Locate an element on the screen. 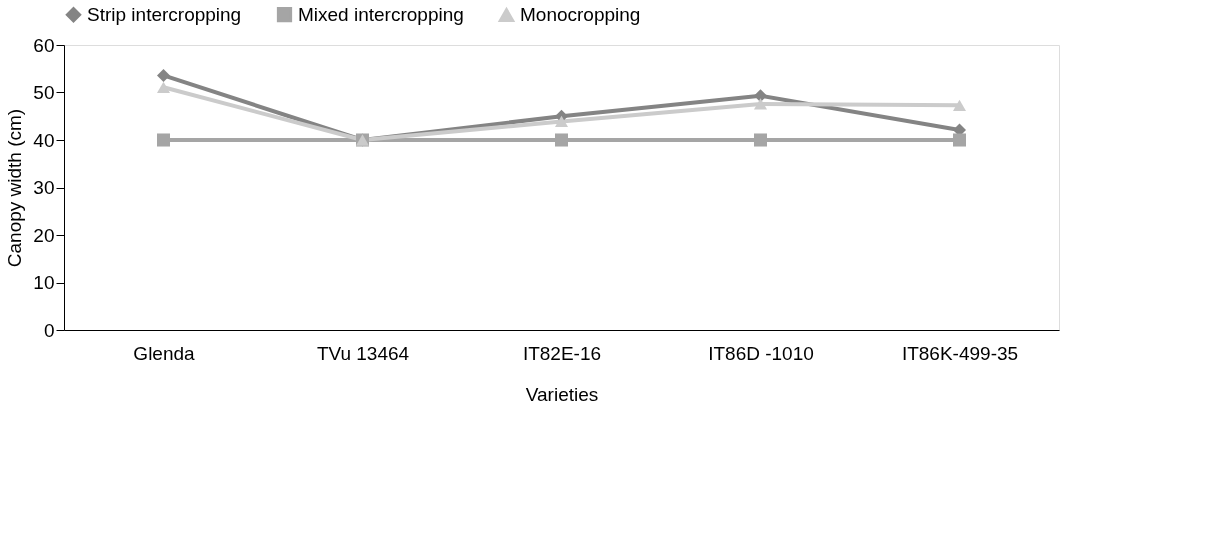 This screenshot has width=1221, height=544. y-axis-title: Canopy width (cm) is located at coordinates (15, 188).